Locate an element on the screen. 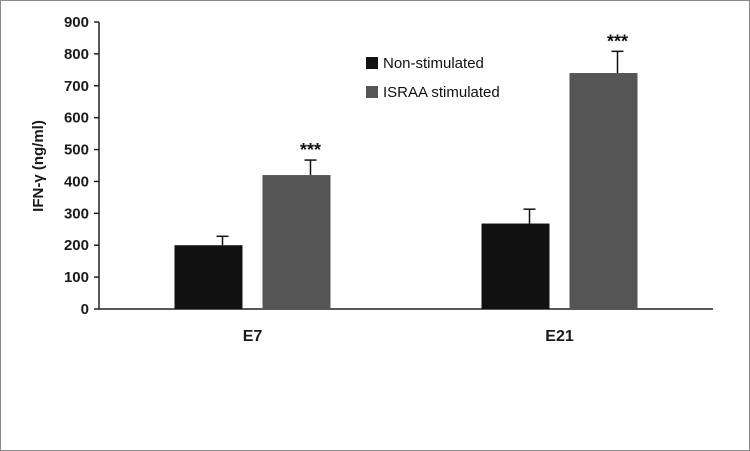 The width and height of the screenshot is (750, 451). y-tick-label: 800 is located at coordinates (76, 54).